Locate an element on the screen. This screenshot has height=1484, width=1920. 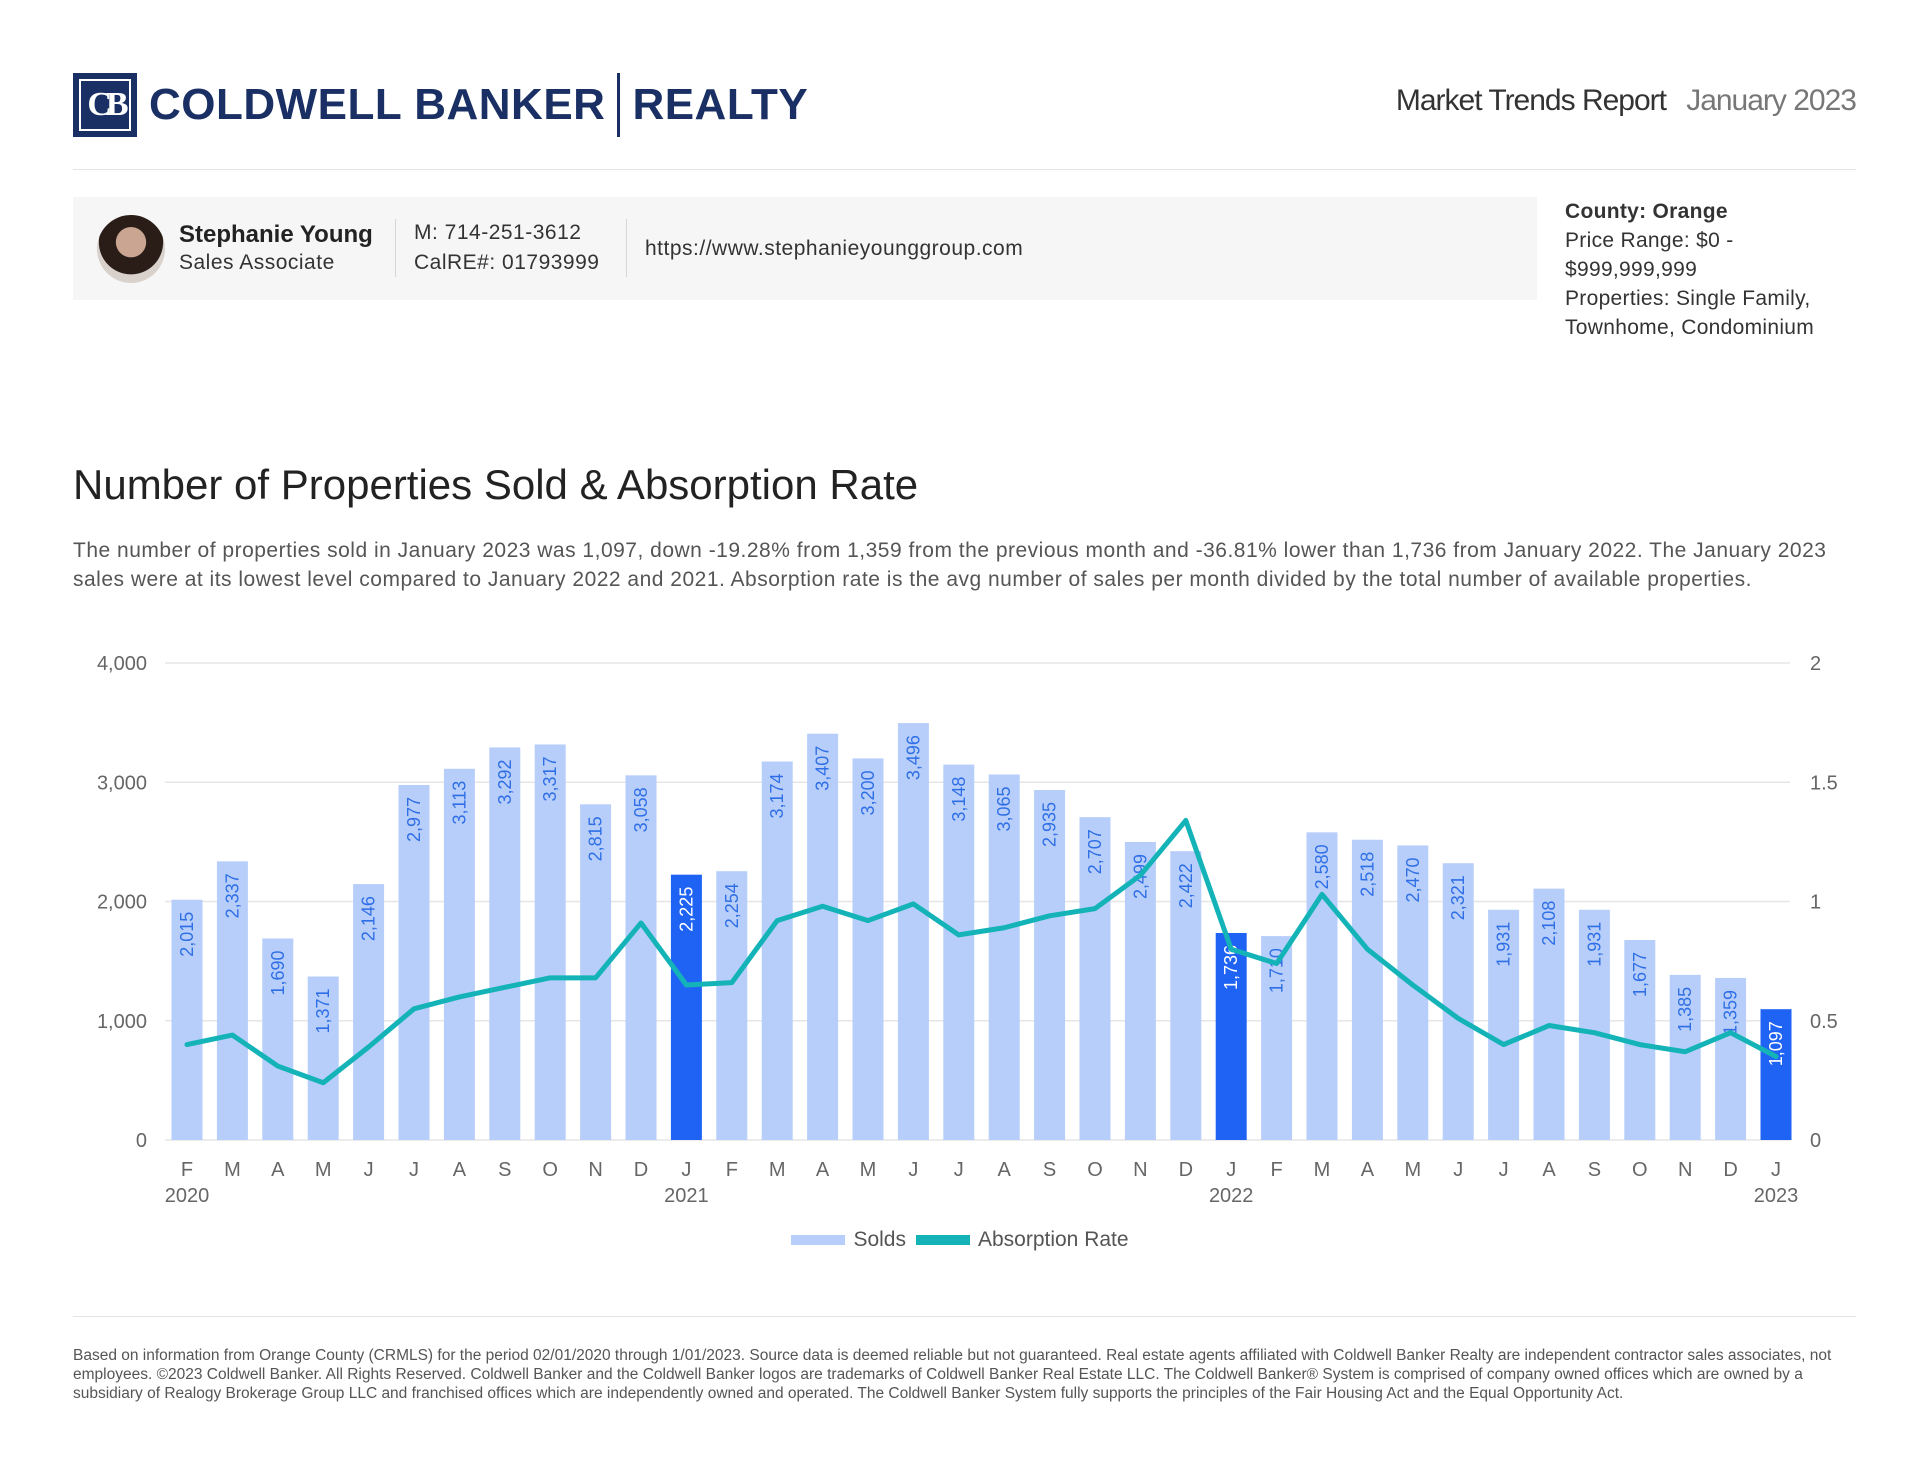
bar-data-label: 1,677 is located at coordinates (1640, 974).